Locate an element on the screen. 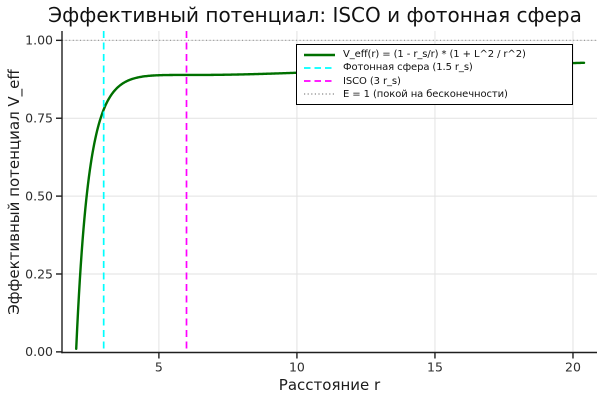 The image size is (600, 400). legend-line-dashed-cyan-icon is located at coordinates (319, 68).